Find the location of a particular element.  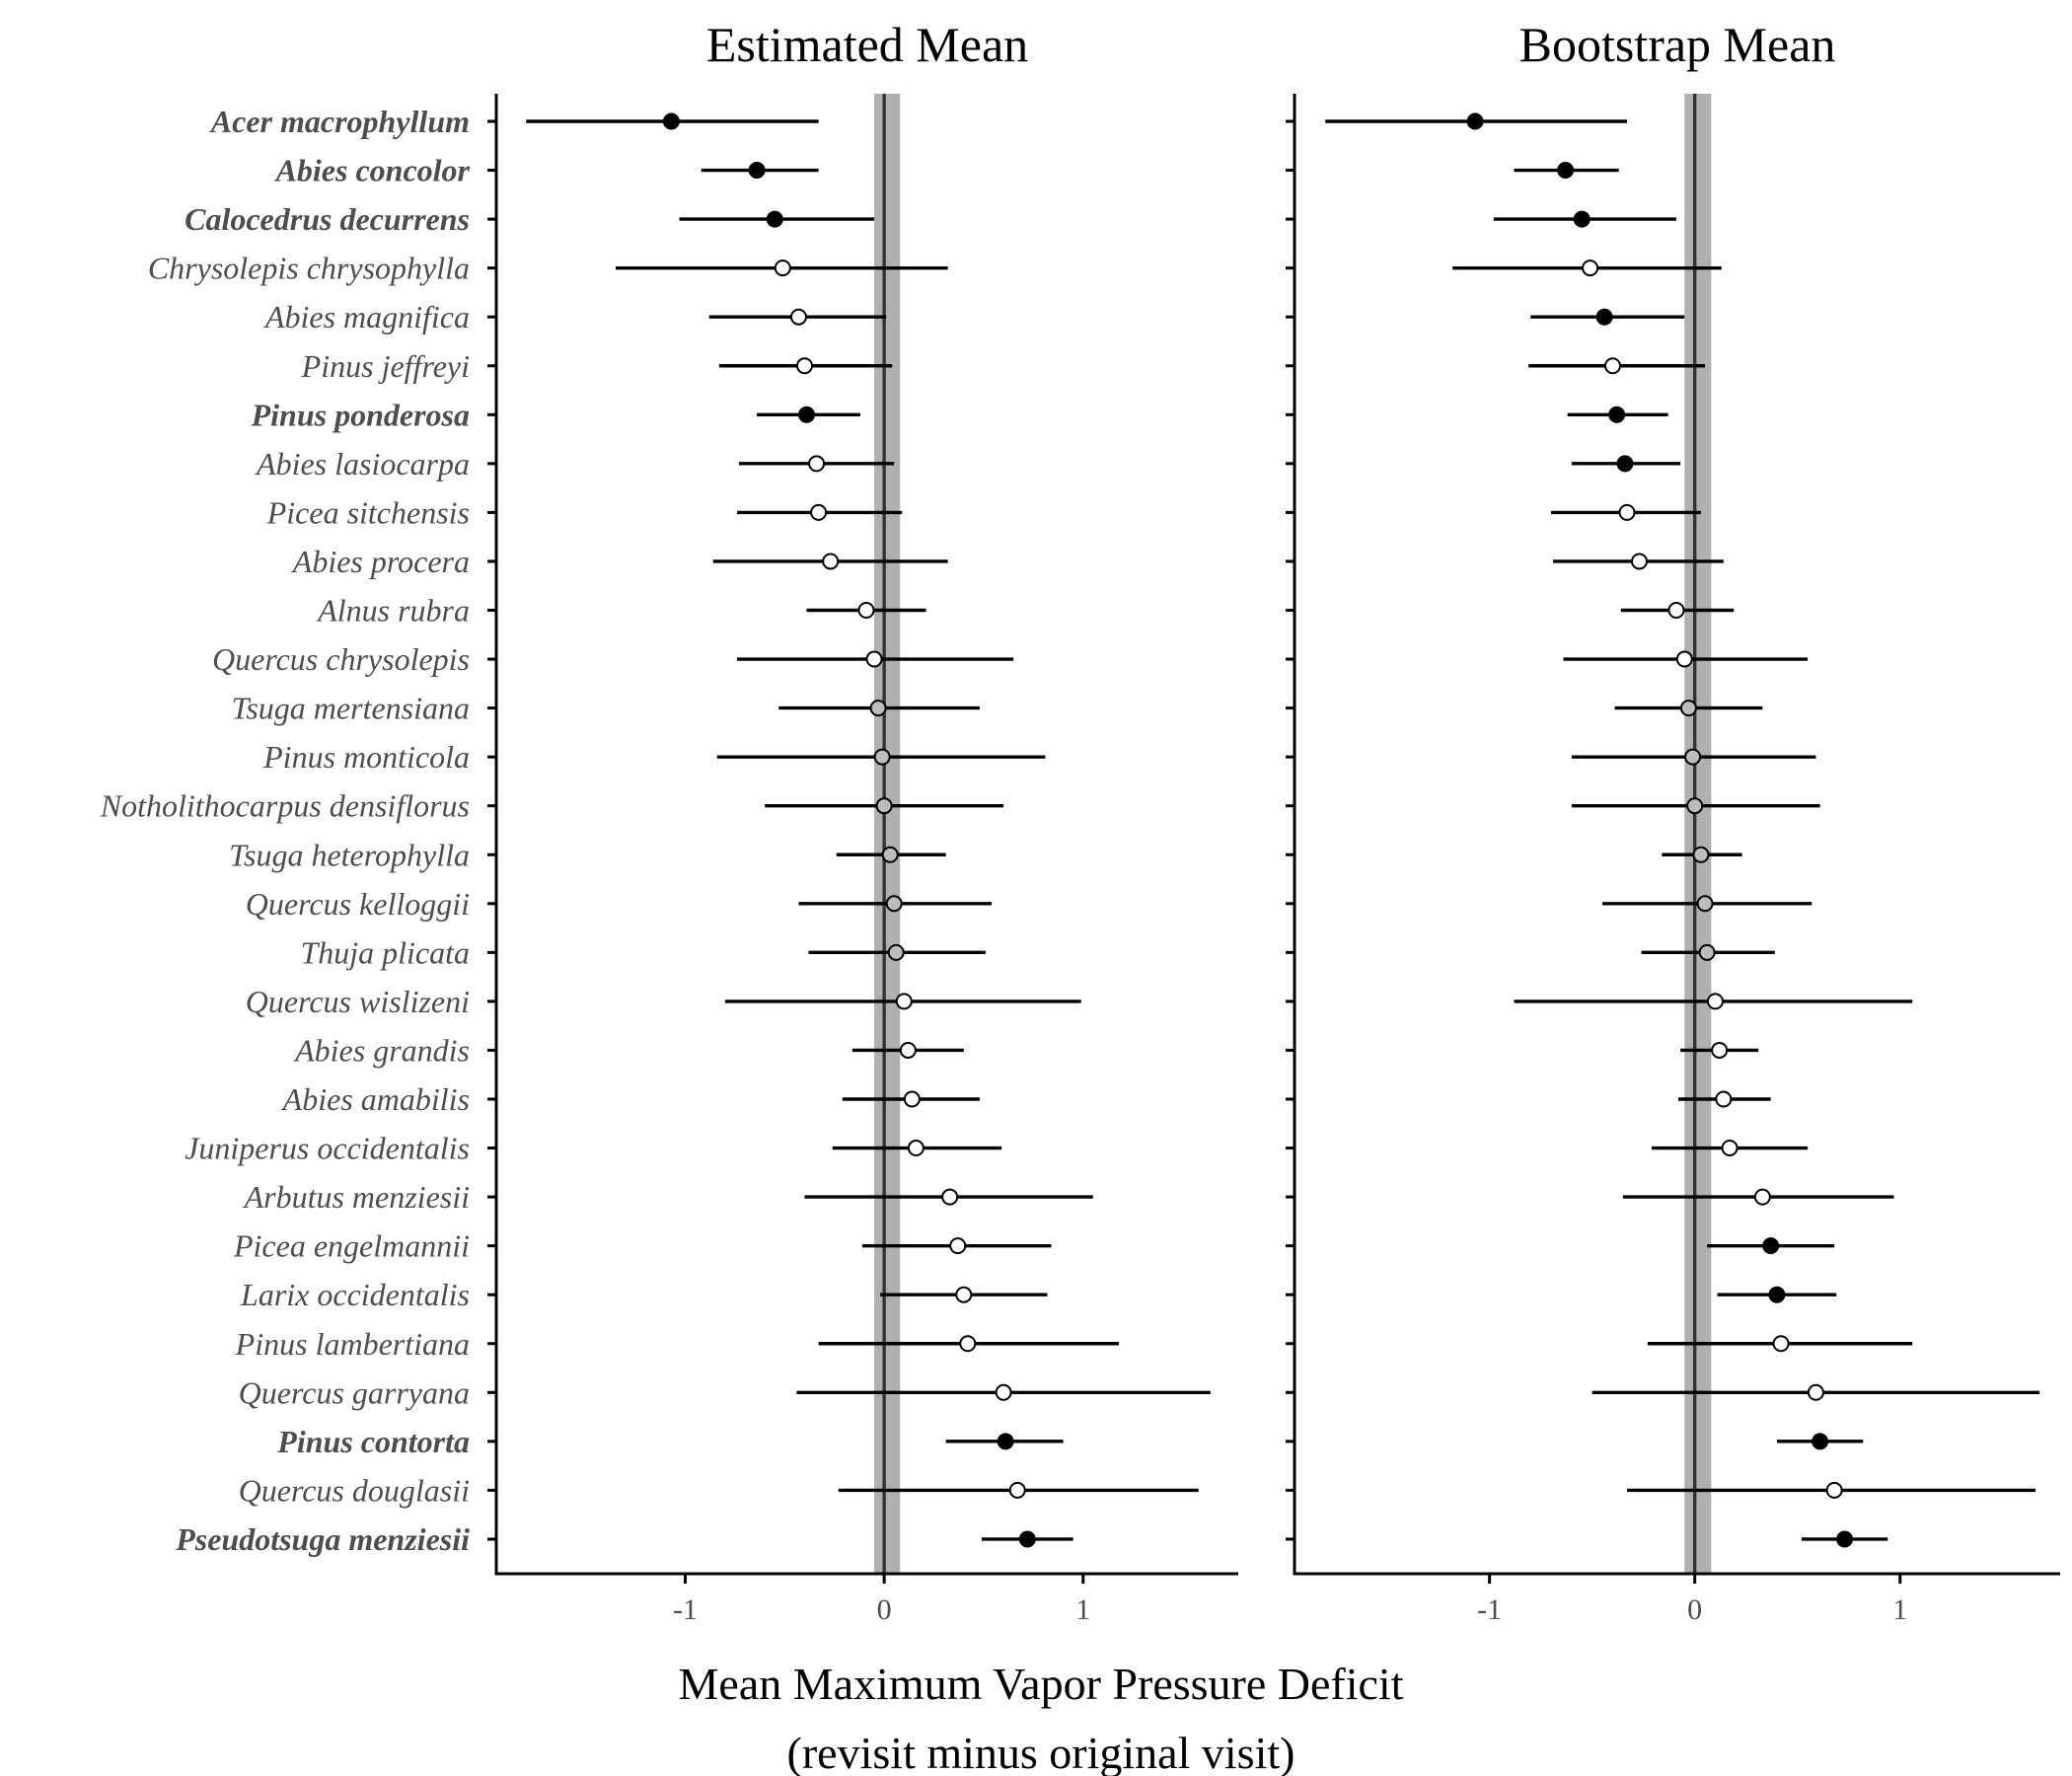

species-label: Quercus chrysolepis is located at coordinates (341, 659).